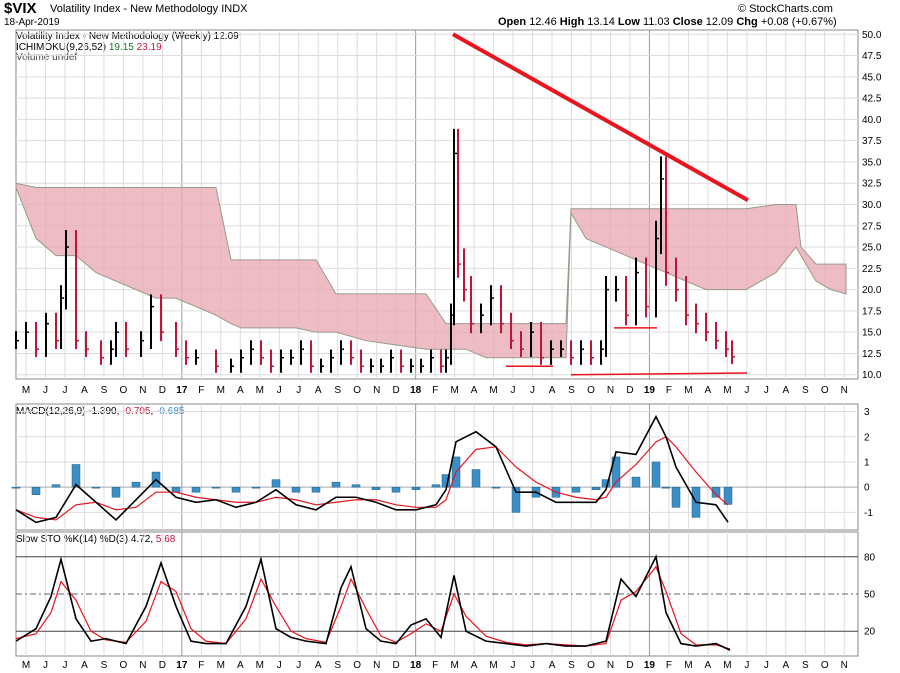 The height and width of the screenshot is (673, 900). Describe the element at coordinates (872, 141) in the screenshot. I see `price-y-tick-label: 37.5` at that location.